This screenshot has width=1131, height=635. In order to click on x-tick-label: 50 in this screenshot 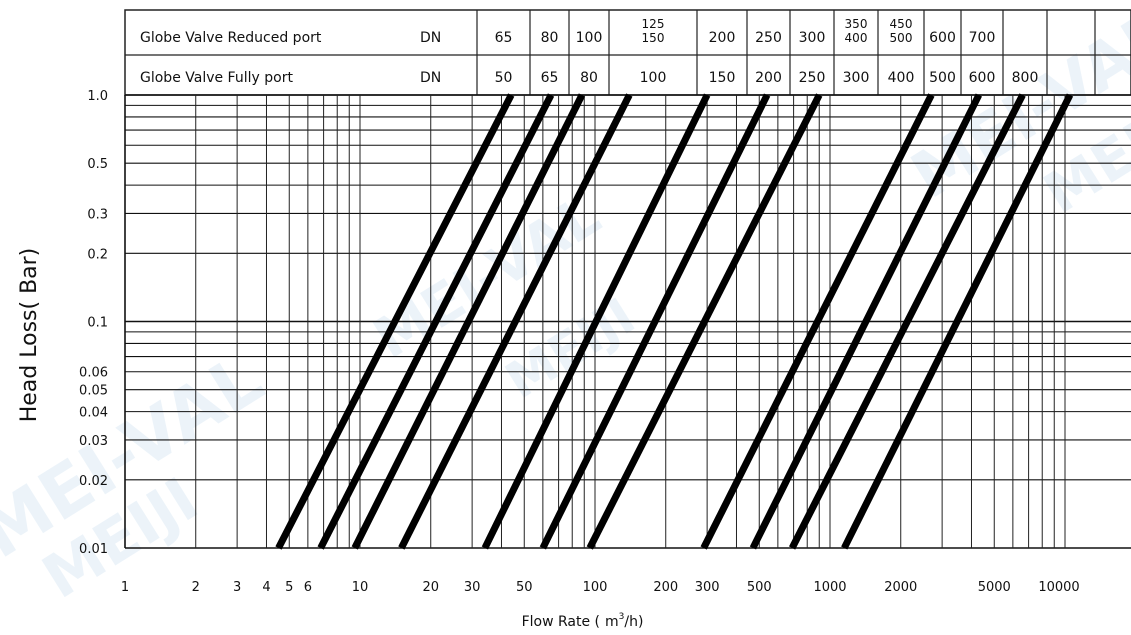, I will do `click(524, 587)`.